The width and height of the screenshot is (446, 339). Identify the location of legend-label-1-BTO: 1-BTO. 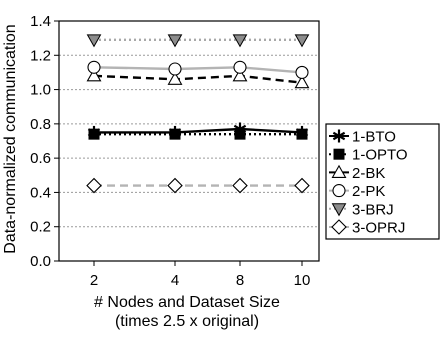
(374, 137).